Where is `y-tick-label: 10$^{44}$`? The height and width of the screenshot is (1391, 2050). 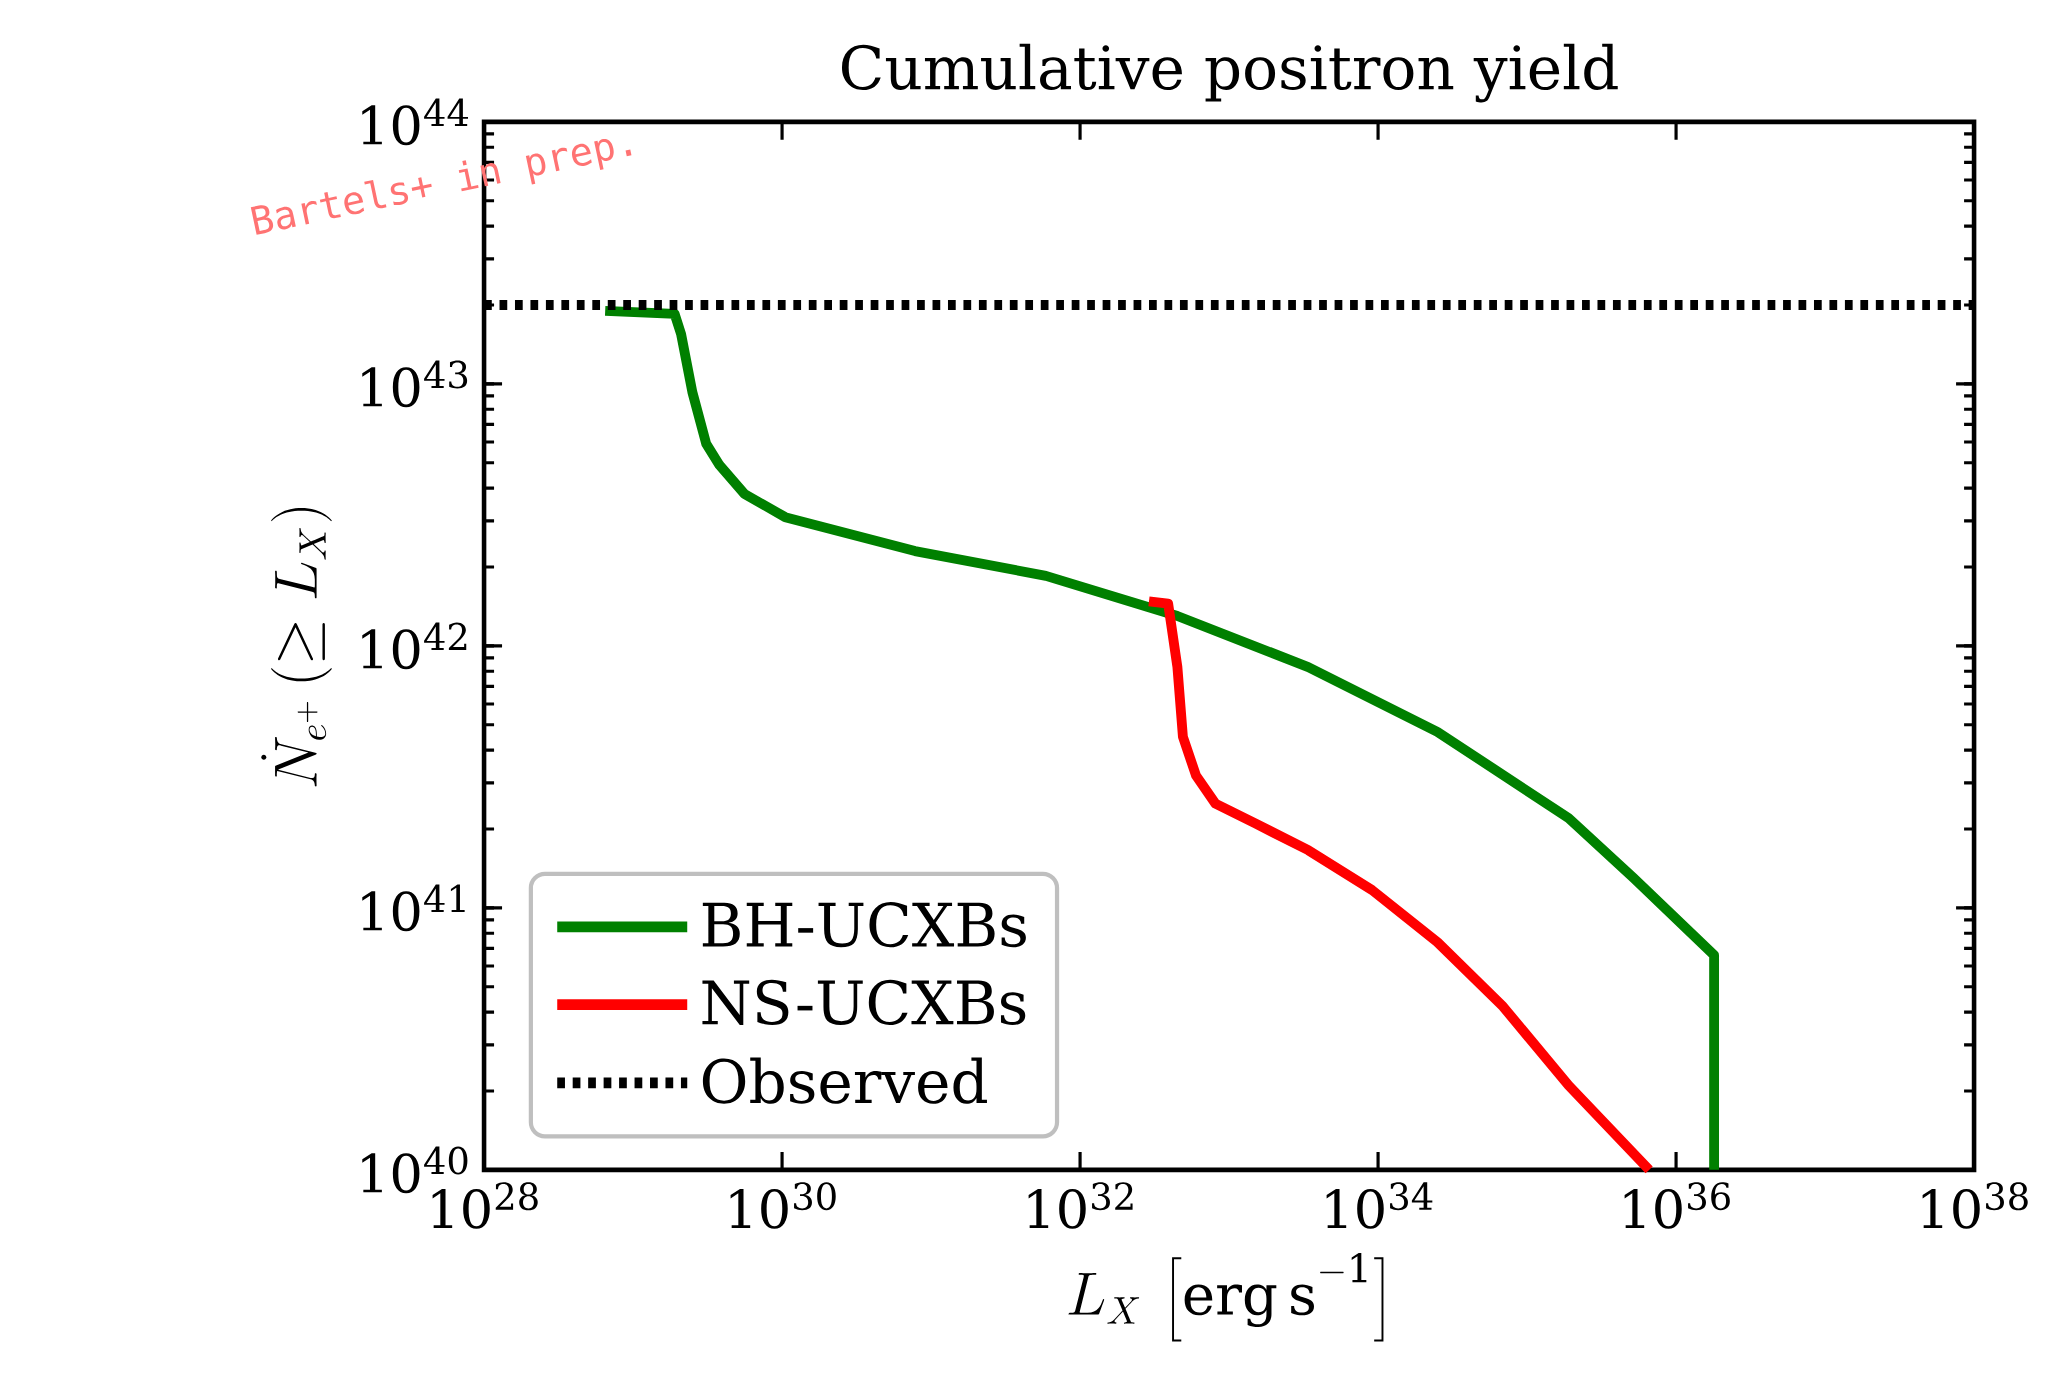 y-tick-label: 10$^{44}$ is located at coordinates (415, 122).